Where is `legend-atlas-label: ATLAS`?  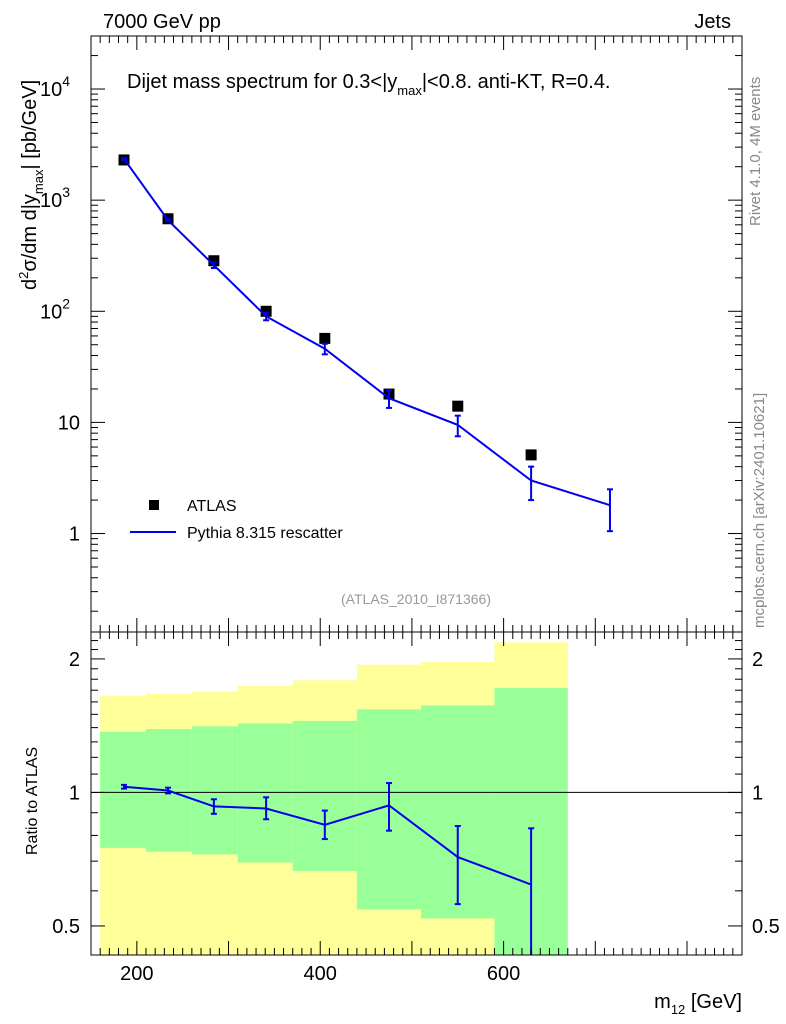
legend-atlas-label: ATLAS is located at coordinates (212, 506).